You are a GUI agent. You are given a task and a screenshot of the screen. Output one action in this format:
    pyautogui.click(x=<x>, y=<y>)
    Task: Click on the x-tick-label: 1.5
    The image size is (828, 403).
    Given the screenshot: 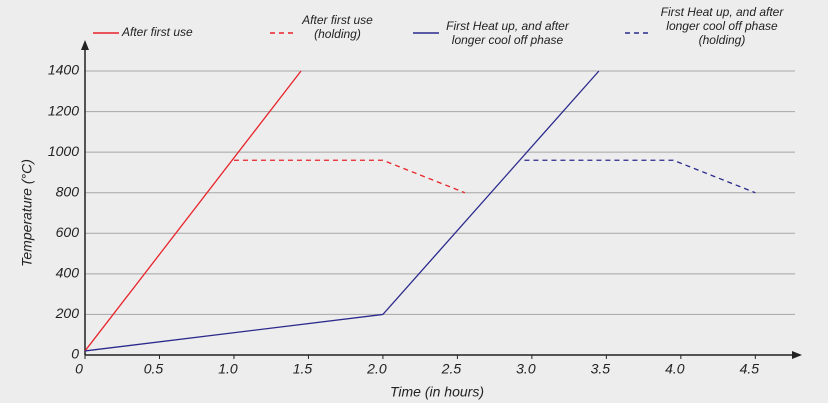 What is the action you would take?
    pyautogui.click(x=303, y=369)
    